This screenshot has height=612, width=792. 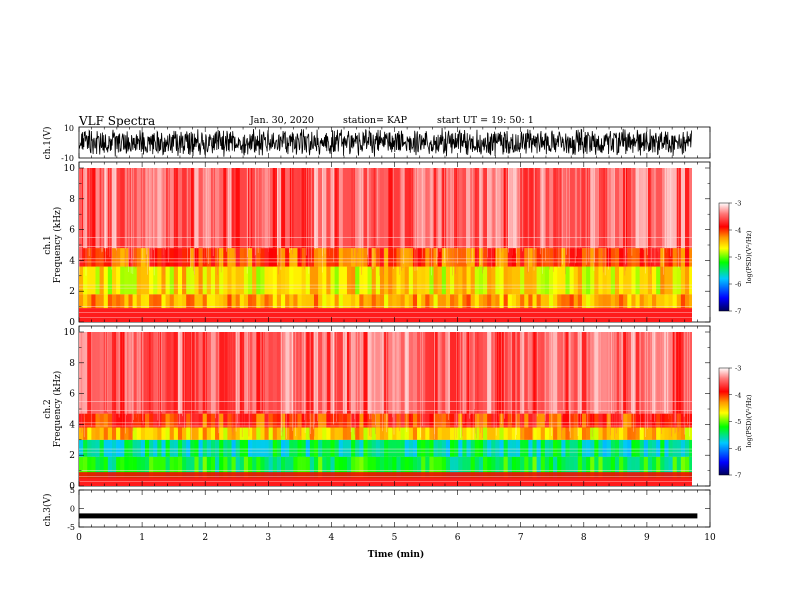 What do you see at coordinates (72, 323) in the screenshot?
I see `ch1-spectrogram-ytick-label: 0` at bounding box center [72, 323].